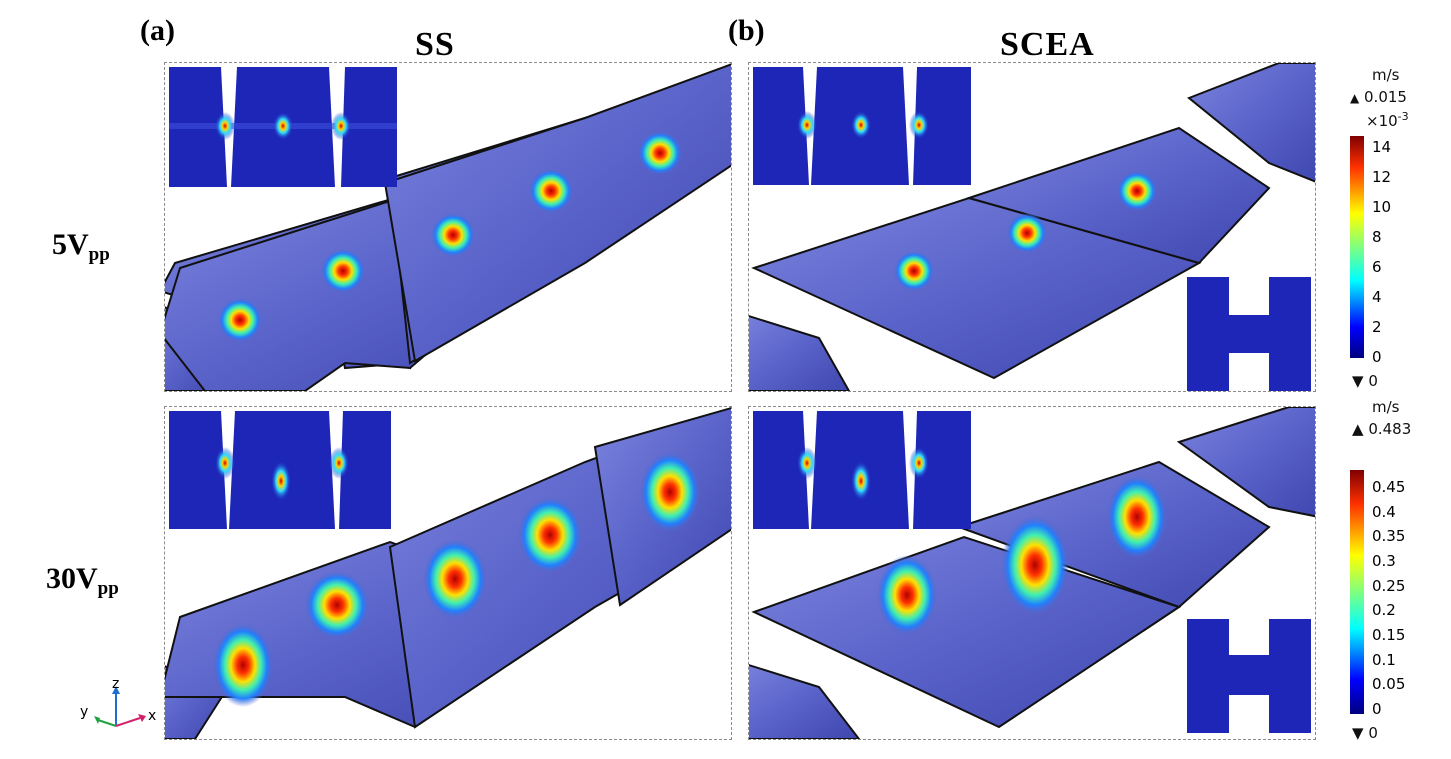 This screenshot has height=759, width=1451. What do you see at coordinates (1390, 429) in the screenshot?
I see `colorbar2-max-value: 0.483` at bounding box center [1390, 429].